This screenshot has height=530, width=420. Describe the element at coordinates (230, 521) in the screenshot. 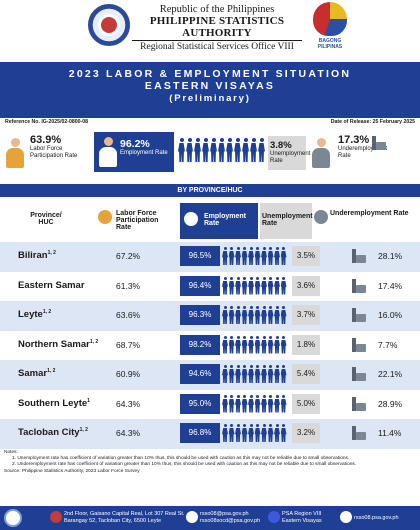

I see `footer-email-2: rsso08socd@psa.gov.ph` at that location.